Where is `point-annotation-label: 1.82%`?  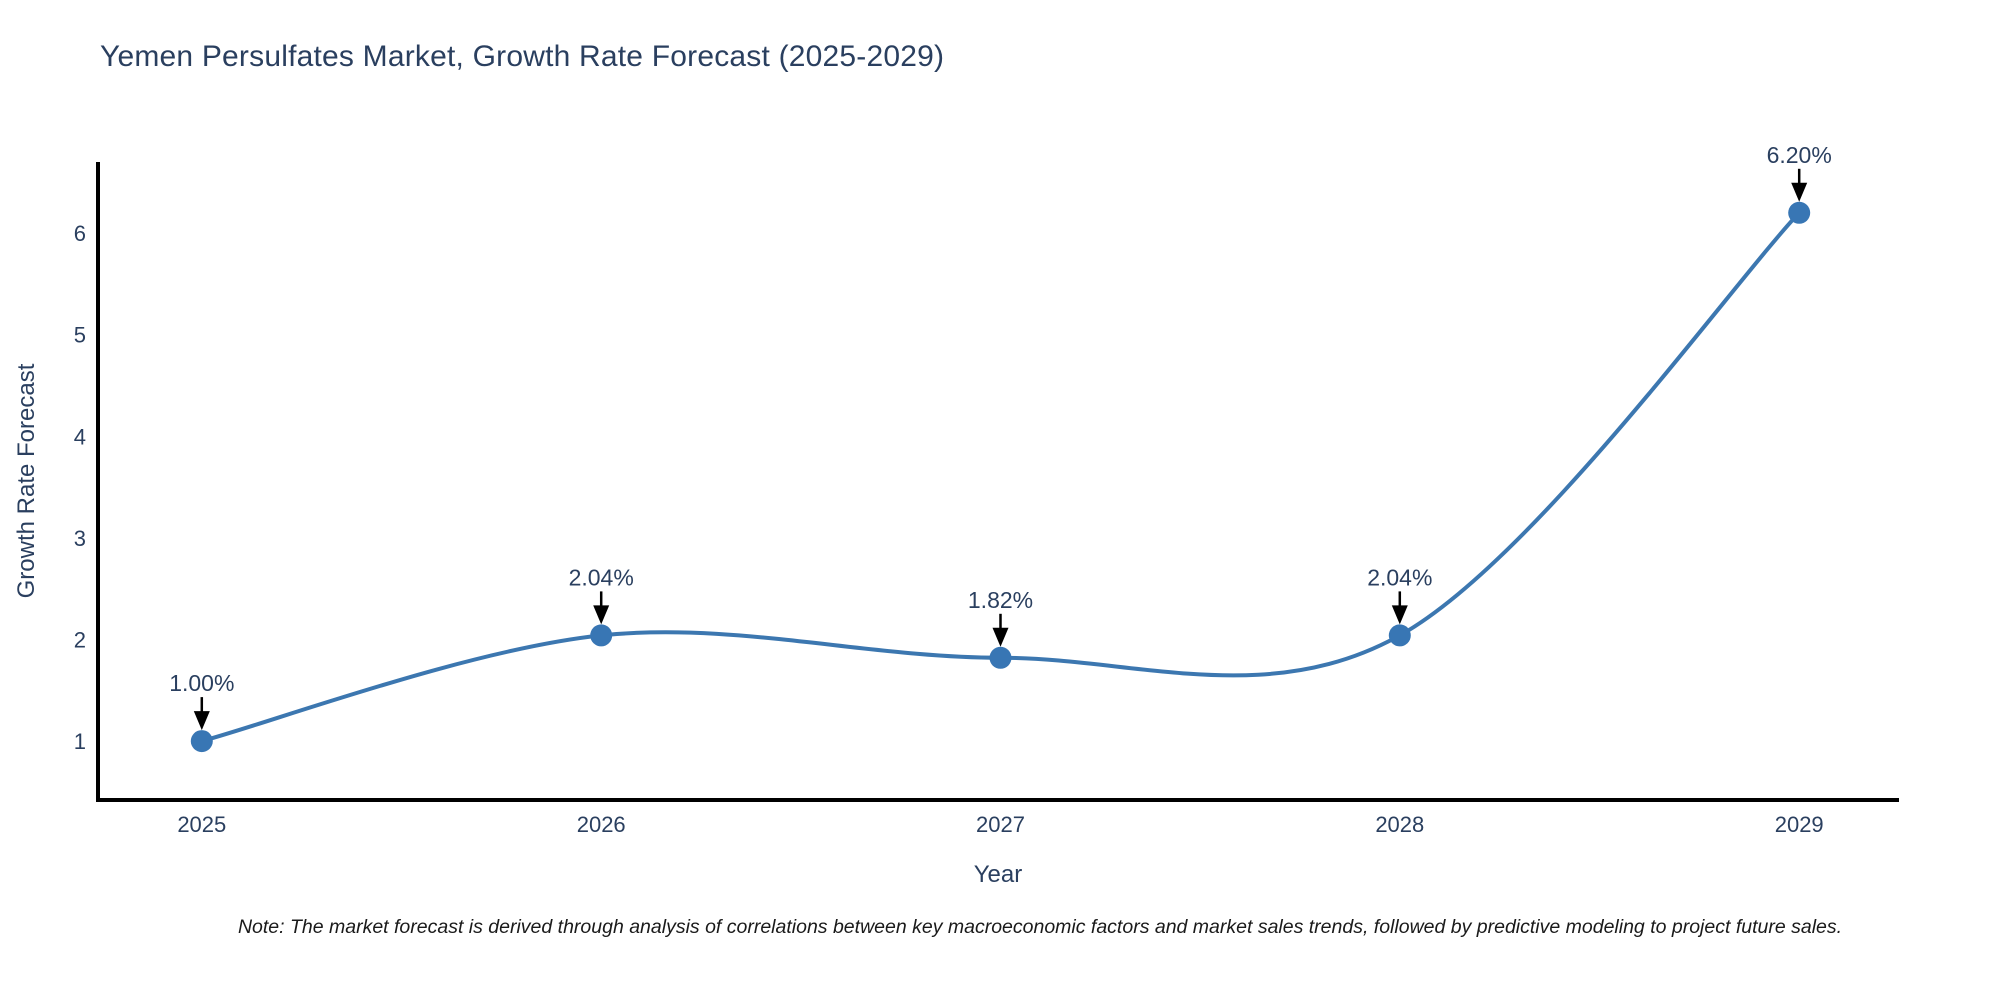
point-annotation-label: 1.82% is located at coordinates (1000, 600).